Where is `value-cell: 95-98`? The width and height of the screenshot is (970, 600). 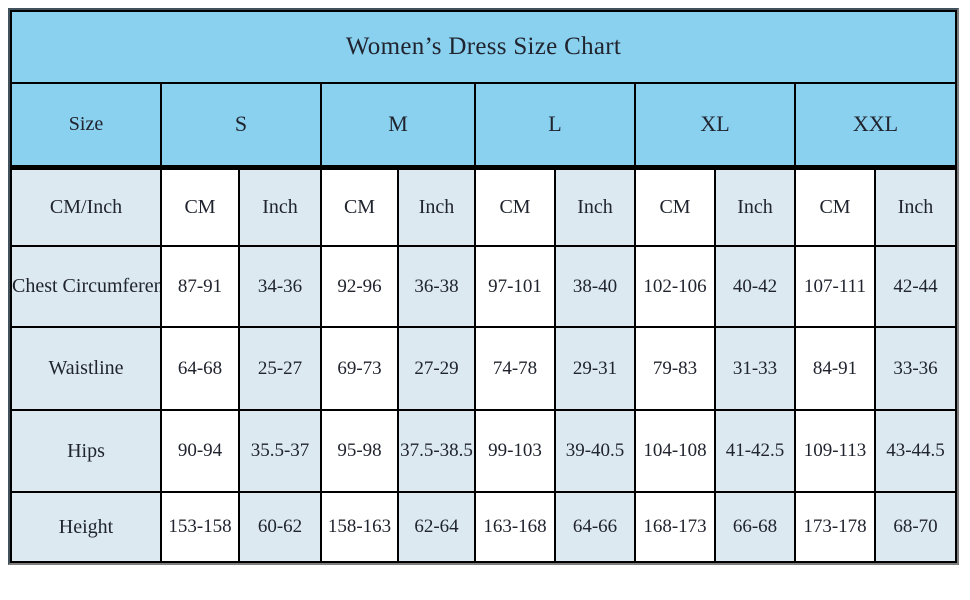
value-cell: 95-98 is located at coordinates (359, 451).